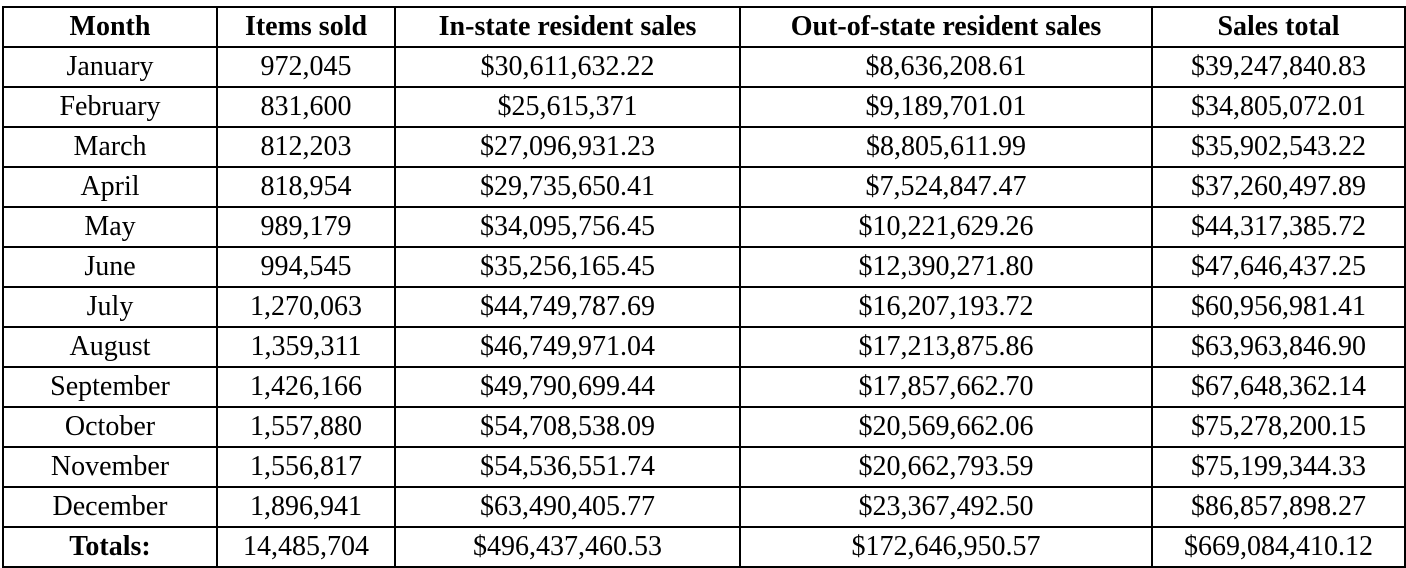  I want to click on in-state-sales-cell: $34,095,756.45, so click(567, 227).